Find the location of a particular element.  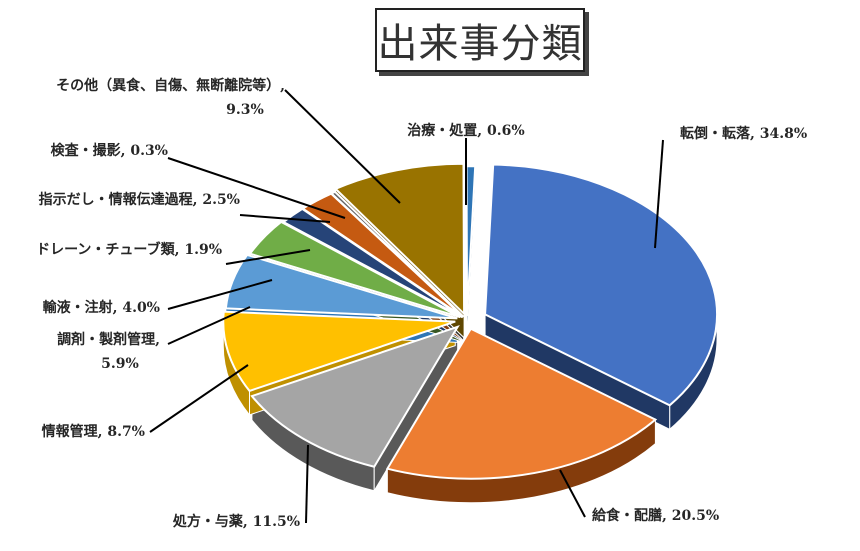

slice-label-7: 指示だし・情報伝達過程, 2.5% is located at coordinates (139, 199).